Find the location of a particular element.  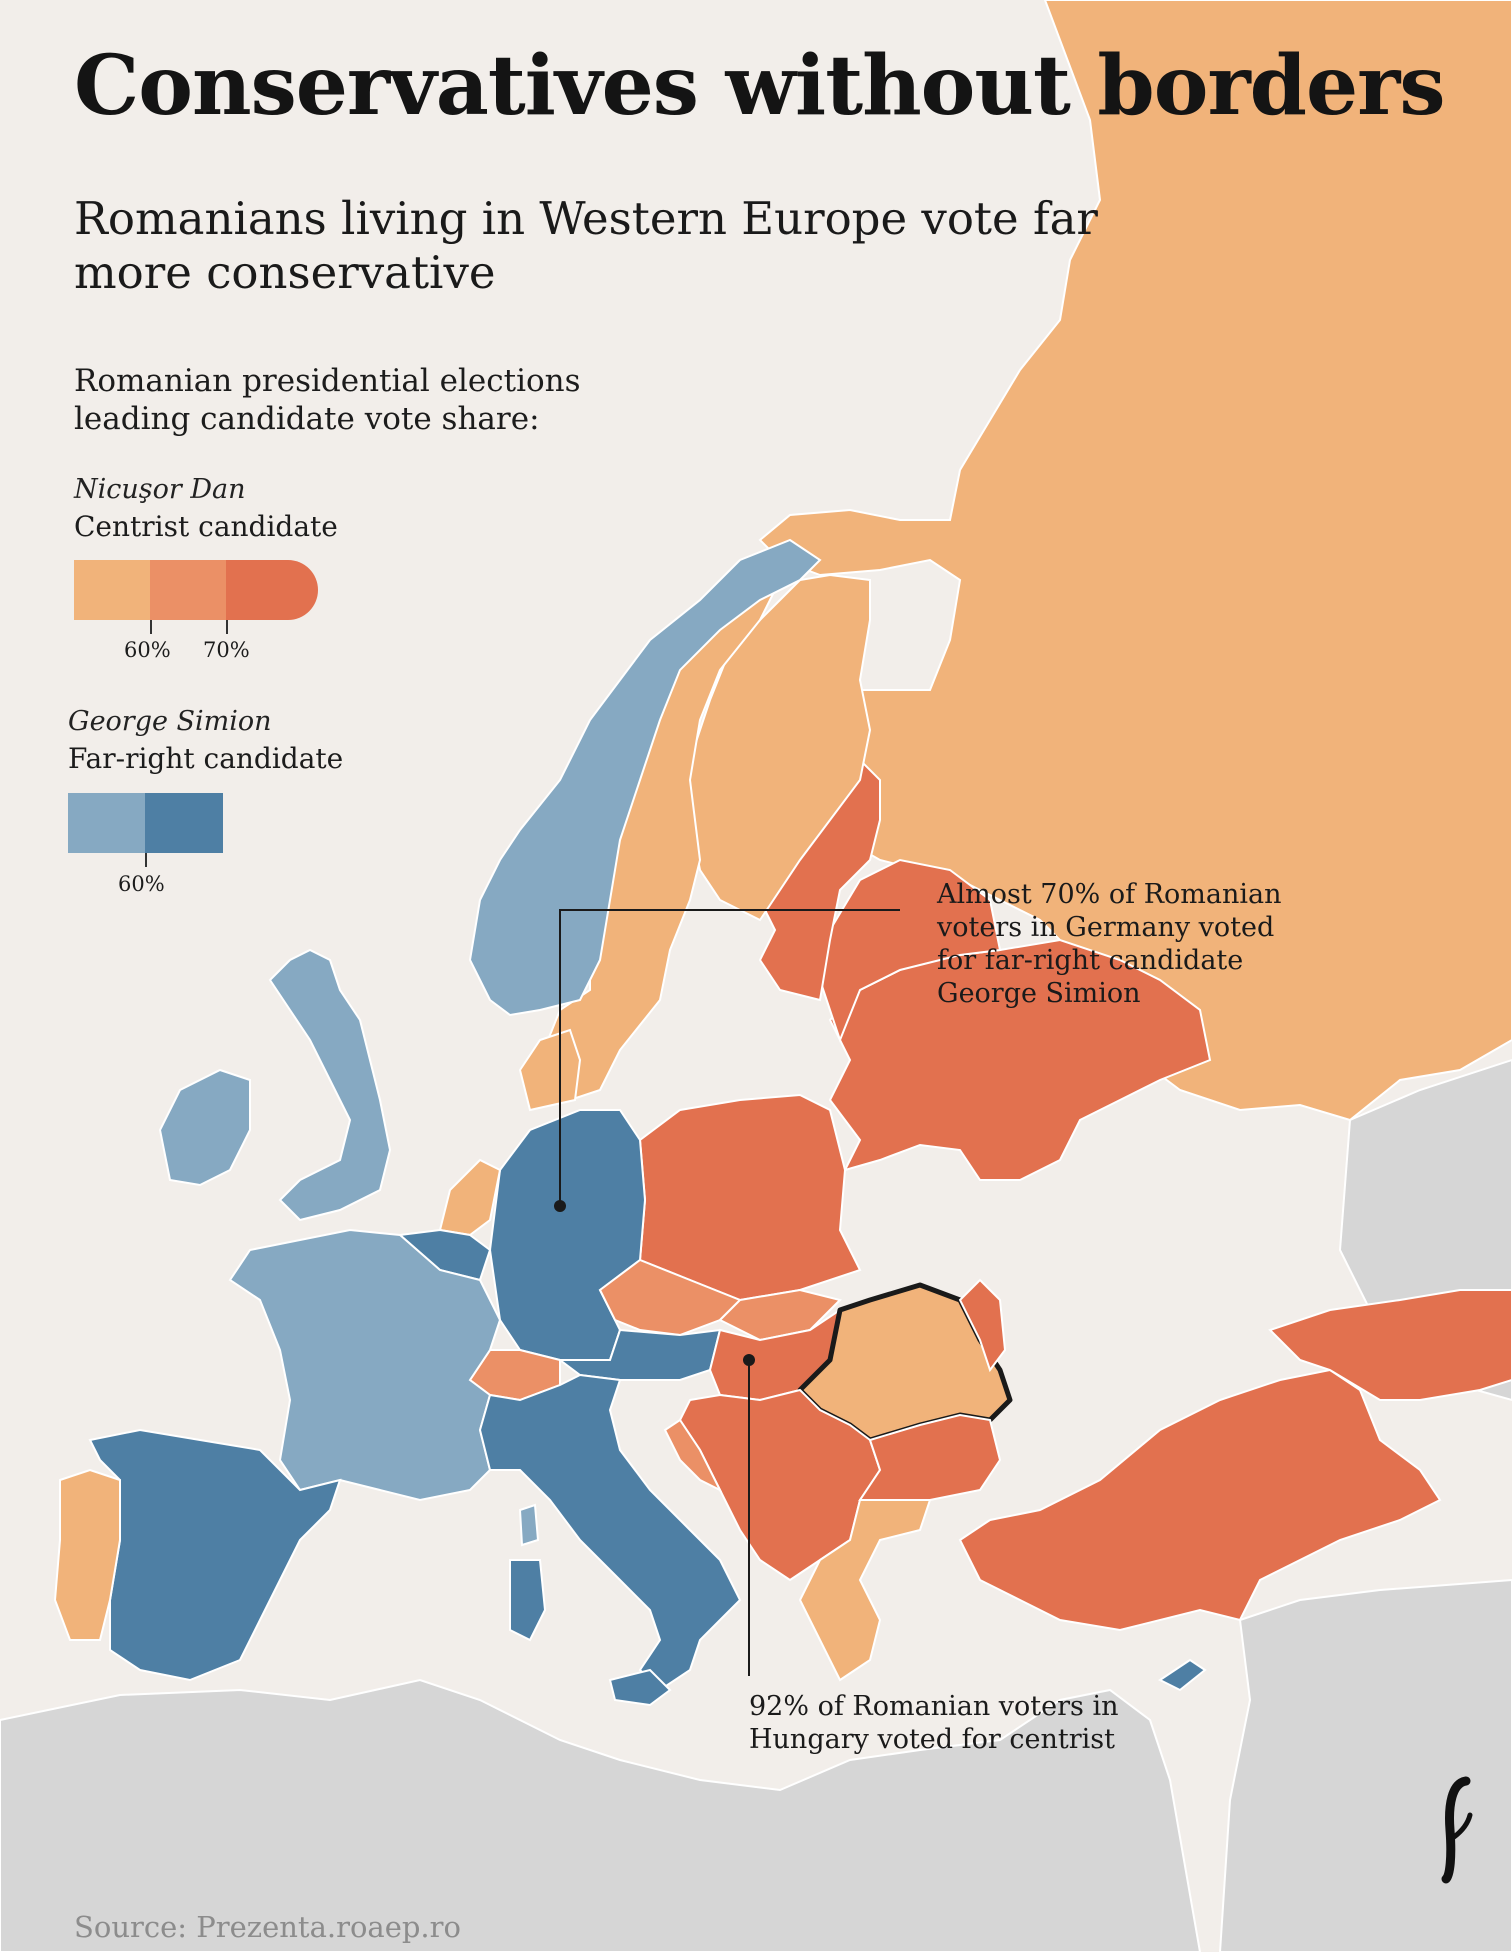

region-poland is located at coordinates (750, 1197).